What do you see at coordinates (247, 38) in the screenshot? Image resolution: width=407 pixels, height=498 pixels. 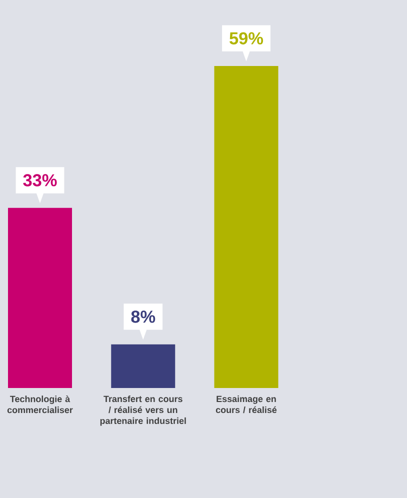 I see `data-label: 59%` at bounding box center [247, 38].